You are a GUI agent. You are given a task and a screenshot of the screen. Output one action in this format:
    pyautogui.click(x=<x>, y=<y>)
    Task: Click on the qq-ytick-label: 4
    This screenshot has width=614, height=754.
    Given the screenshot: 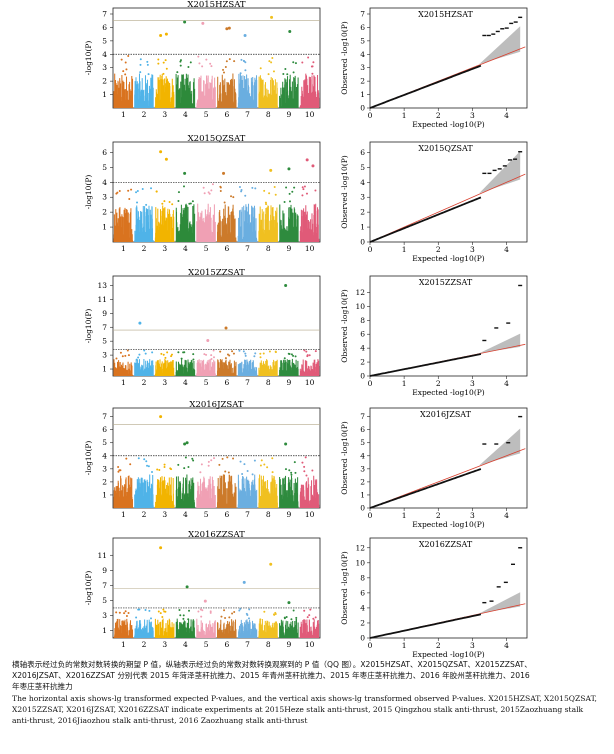 What is the action you would take?
    pyautogui.click(x=362, y=182)
    